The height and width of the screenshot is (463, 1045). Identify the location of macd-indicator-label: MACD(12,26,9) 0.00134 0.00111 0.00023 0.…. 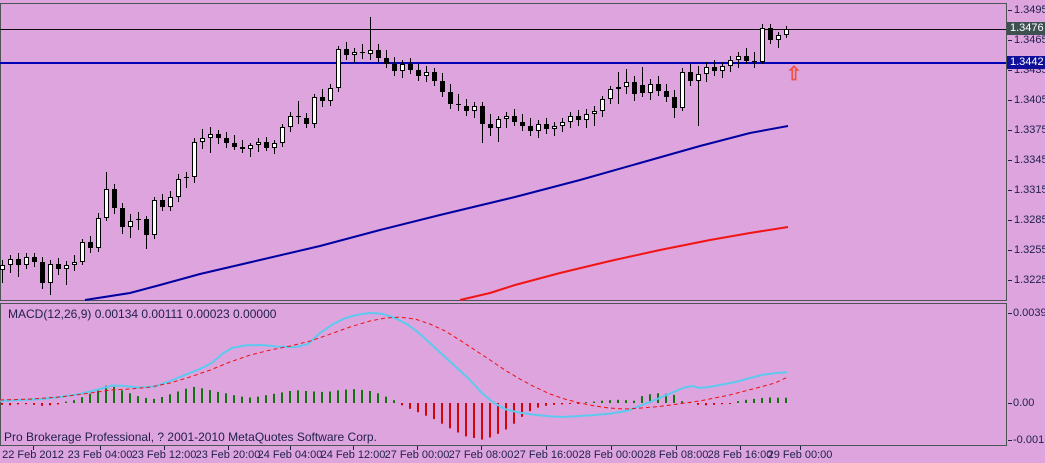
(142, 314).